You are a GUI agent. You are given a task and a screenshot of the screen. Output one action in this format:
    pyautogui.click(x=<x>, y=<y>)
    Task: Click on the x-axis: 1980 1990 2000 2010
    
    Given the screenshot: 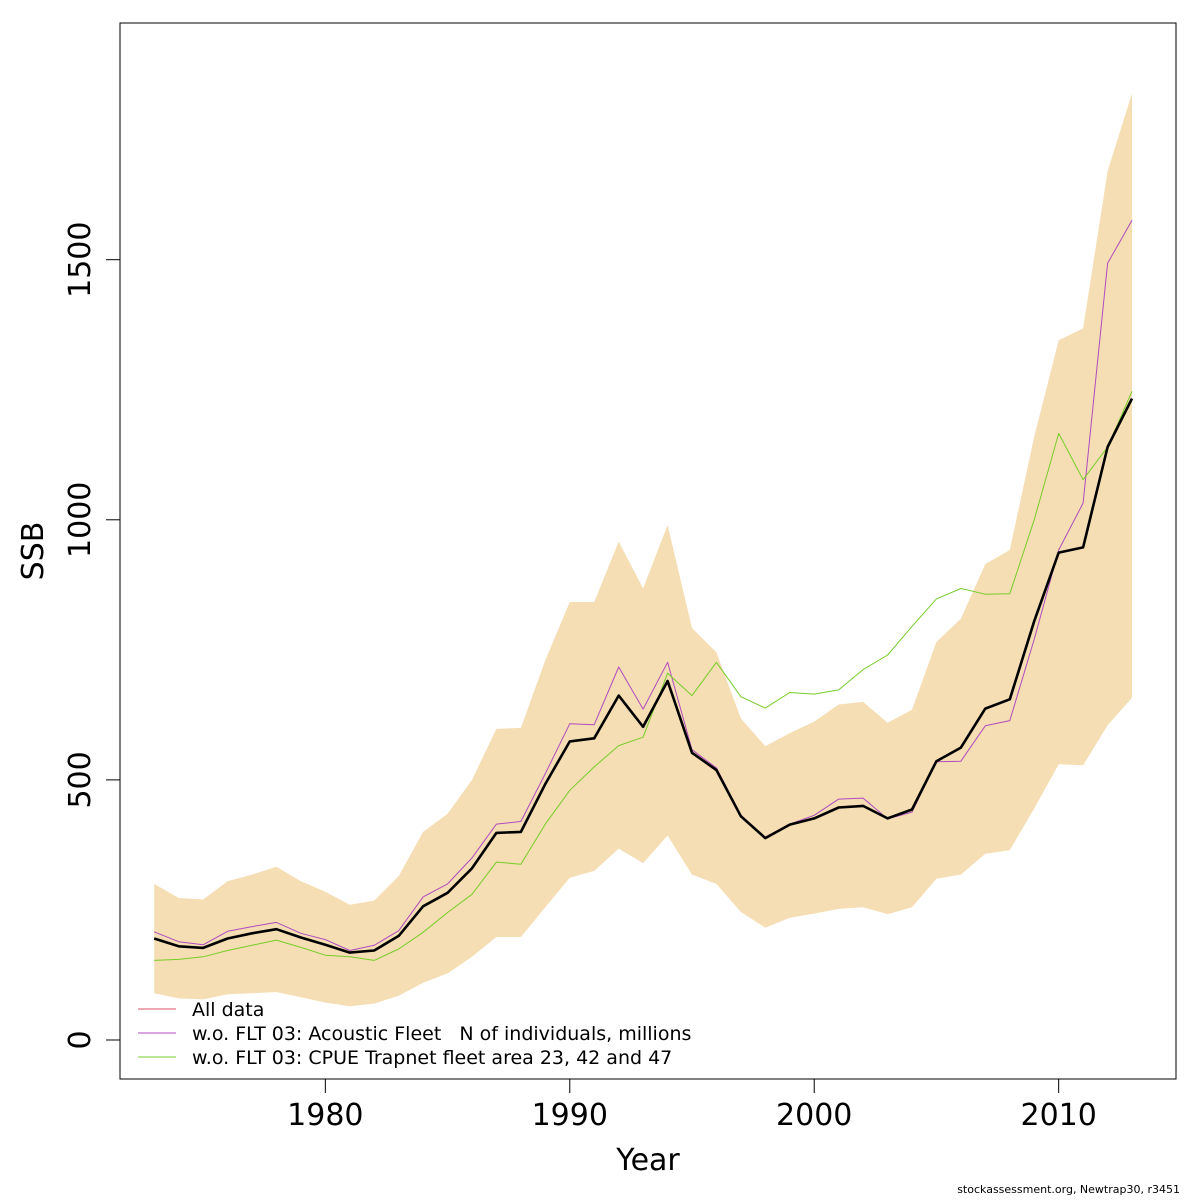 What is the action you would take?
    pyautogui.click(x=692, y=1105)
    